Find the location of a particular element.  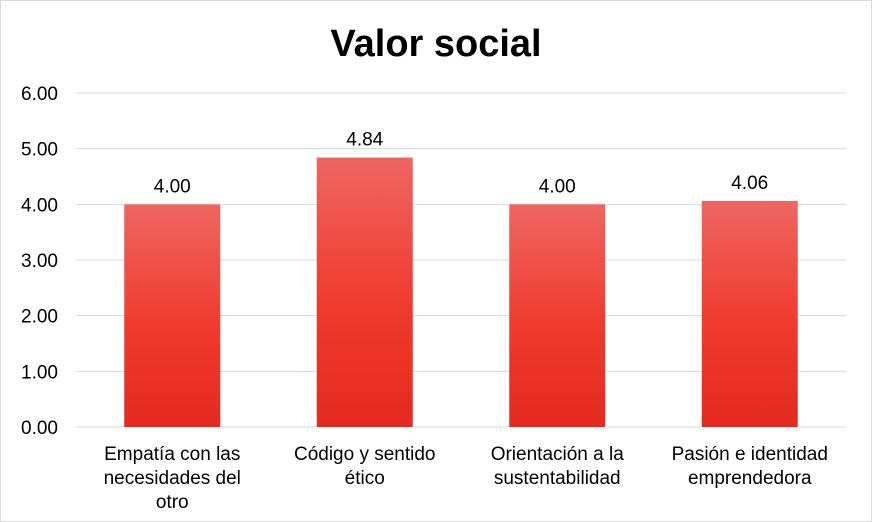

category-label-line: Empatía con las is located at coordinates (172, 454).